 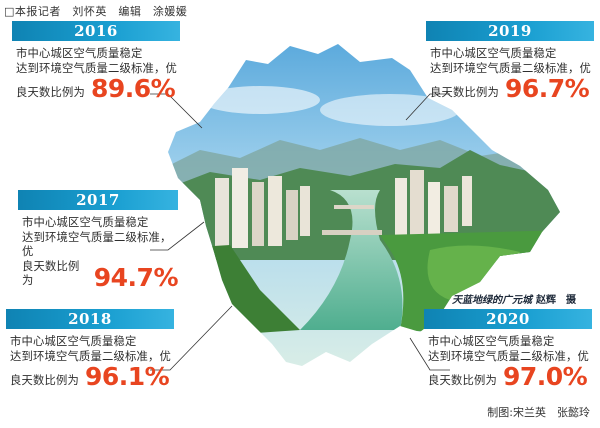 What do you see at coordinates (492, 300) in the screenshot?
I see `photo-caption-text: 天蓝地绿的广元城` at bounding box center [492, 300].